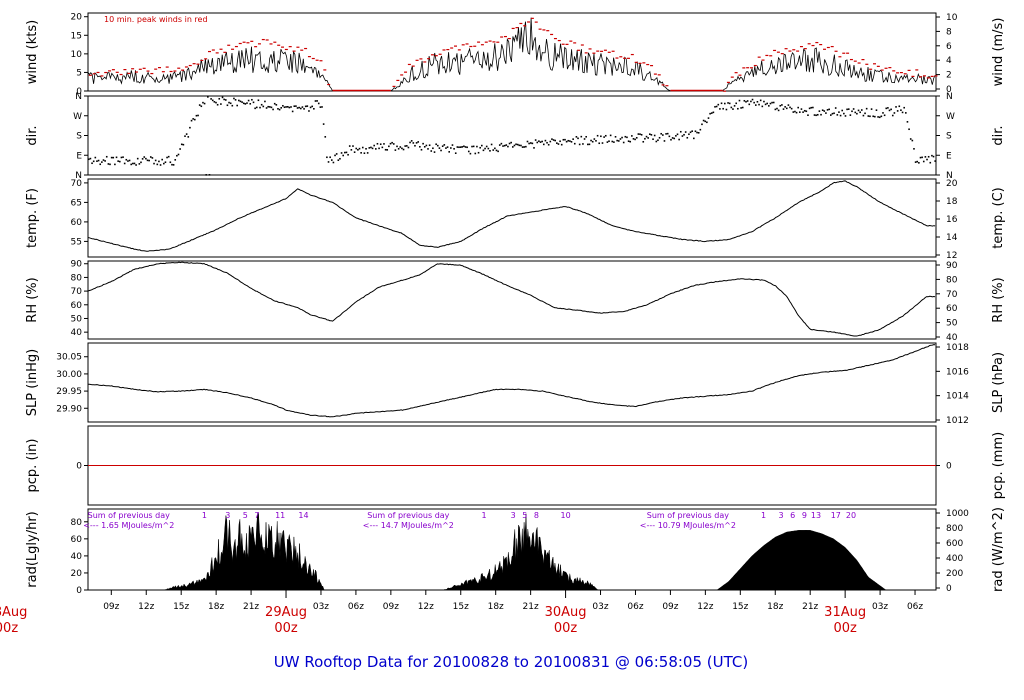 This screenshot has height=700, width=1024. What do you see at coordinates (515, 301) in the screenshot?
I see `rh-panel: 40 50 60 70 80 90 40 50 60 70 80 90 RH (%) RH (%)` at bounding box center [515, 301].